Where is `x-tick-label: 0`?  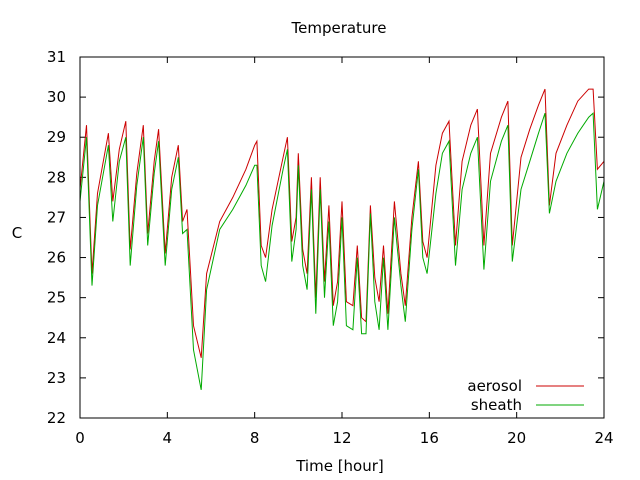
x-tick-label: 0 is located at coordinates (80, 438).